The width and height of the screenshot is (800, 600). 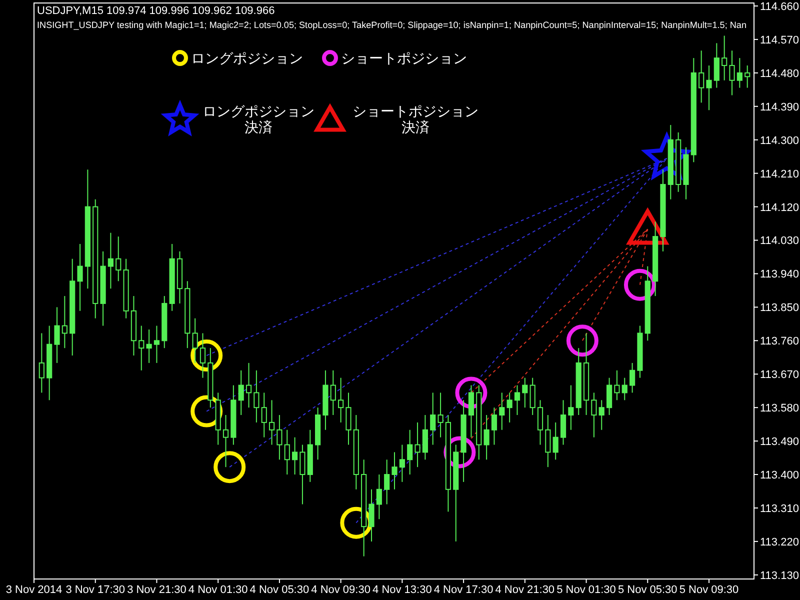 I want to click on y-tick-label: 114.570, so click(x=779, y=40).